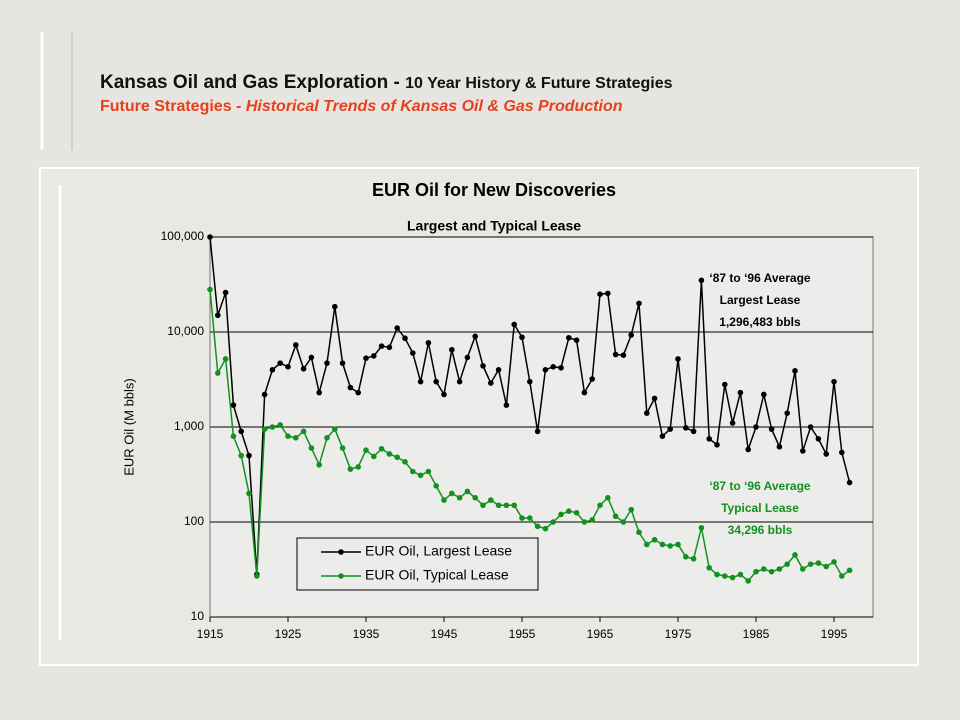  What do you see at coordinates (760, 530) in the screenshot?
I see `annotation: 34,296 bbls` at bounding box center [760, 530].